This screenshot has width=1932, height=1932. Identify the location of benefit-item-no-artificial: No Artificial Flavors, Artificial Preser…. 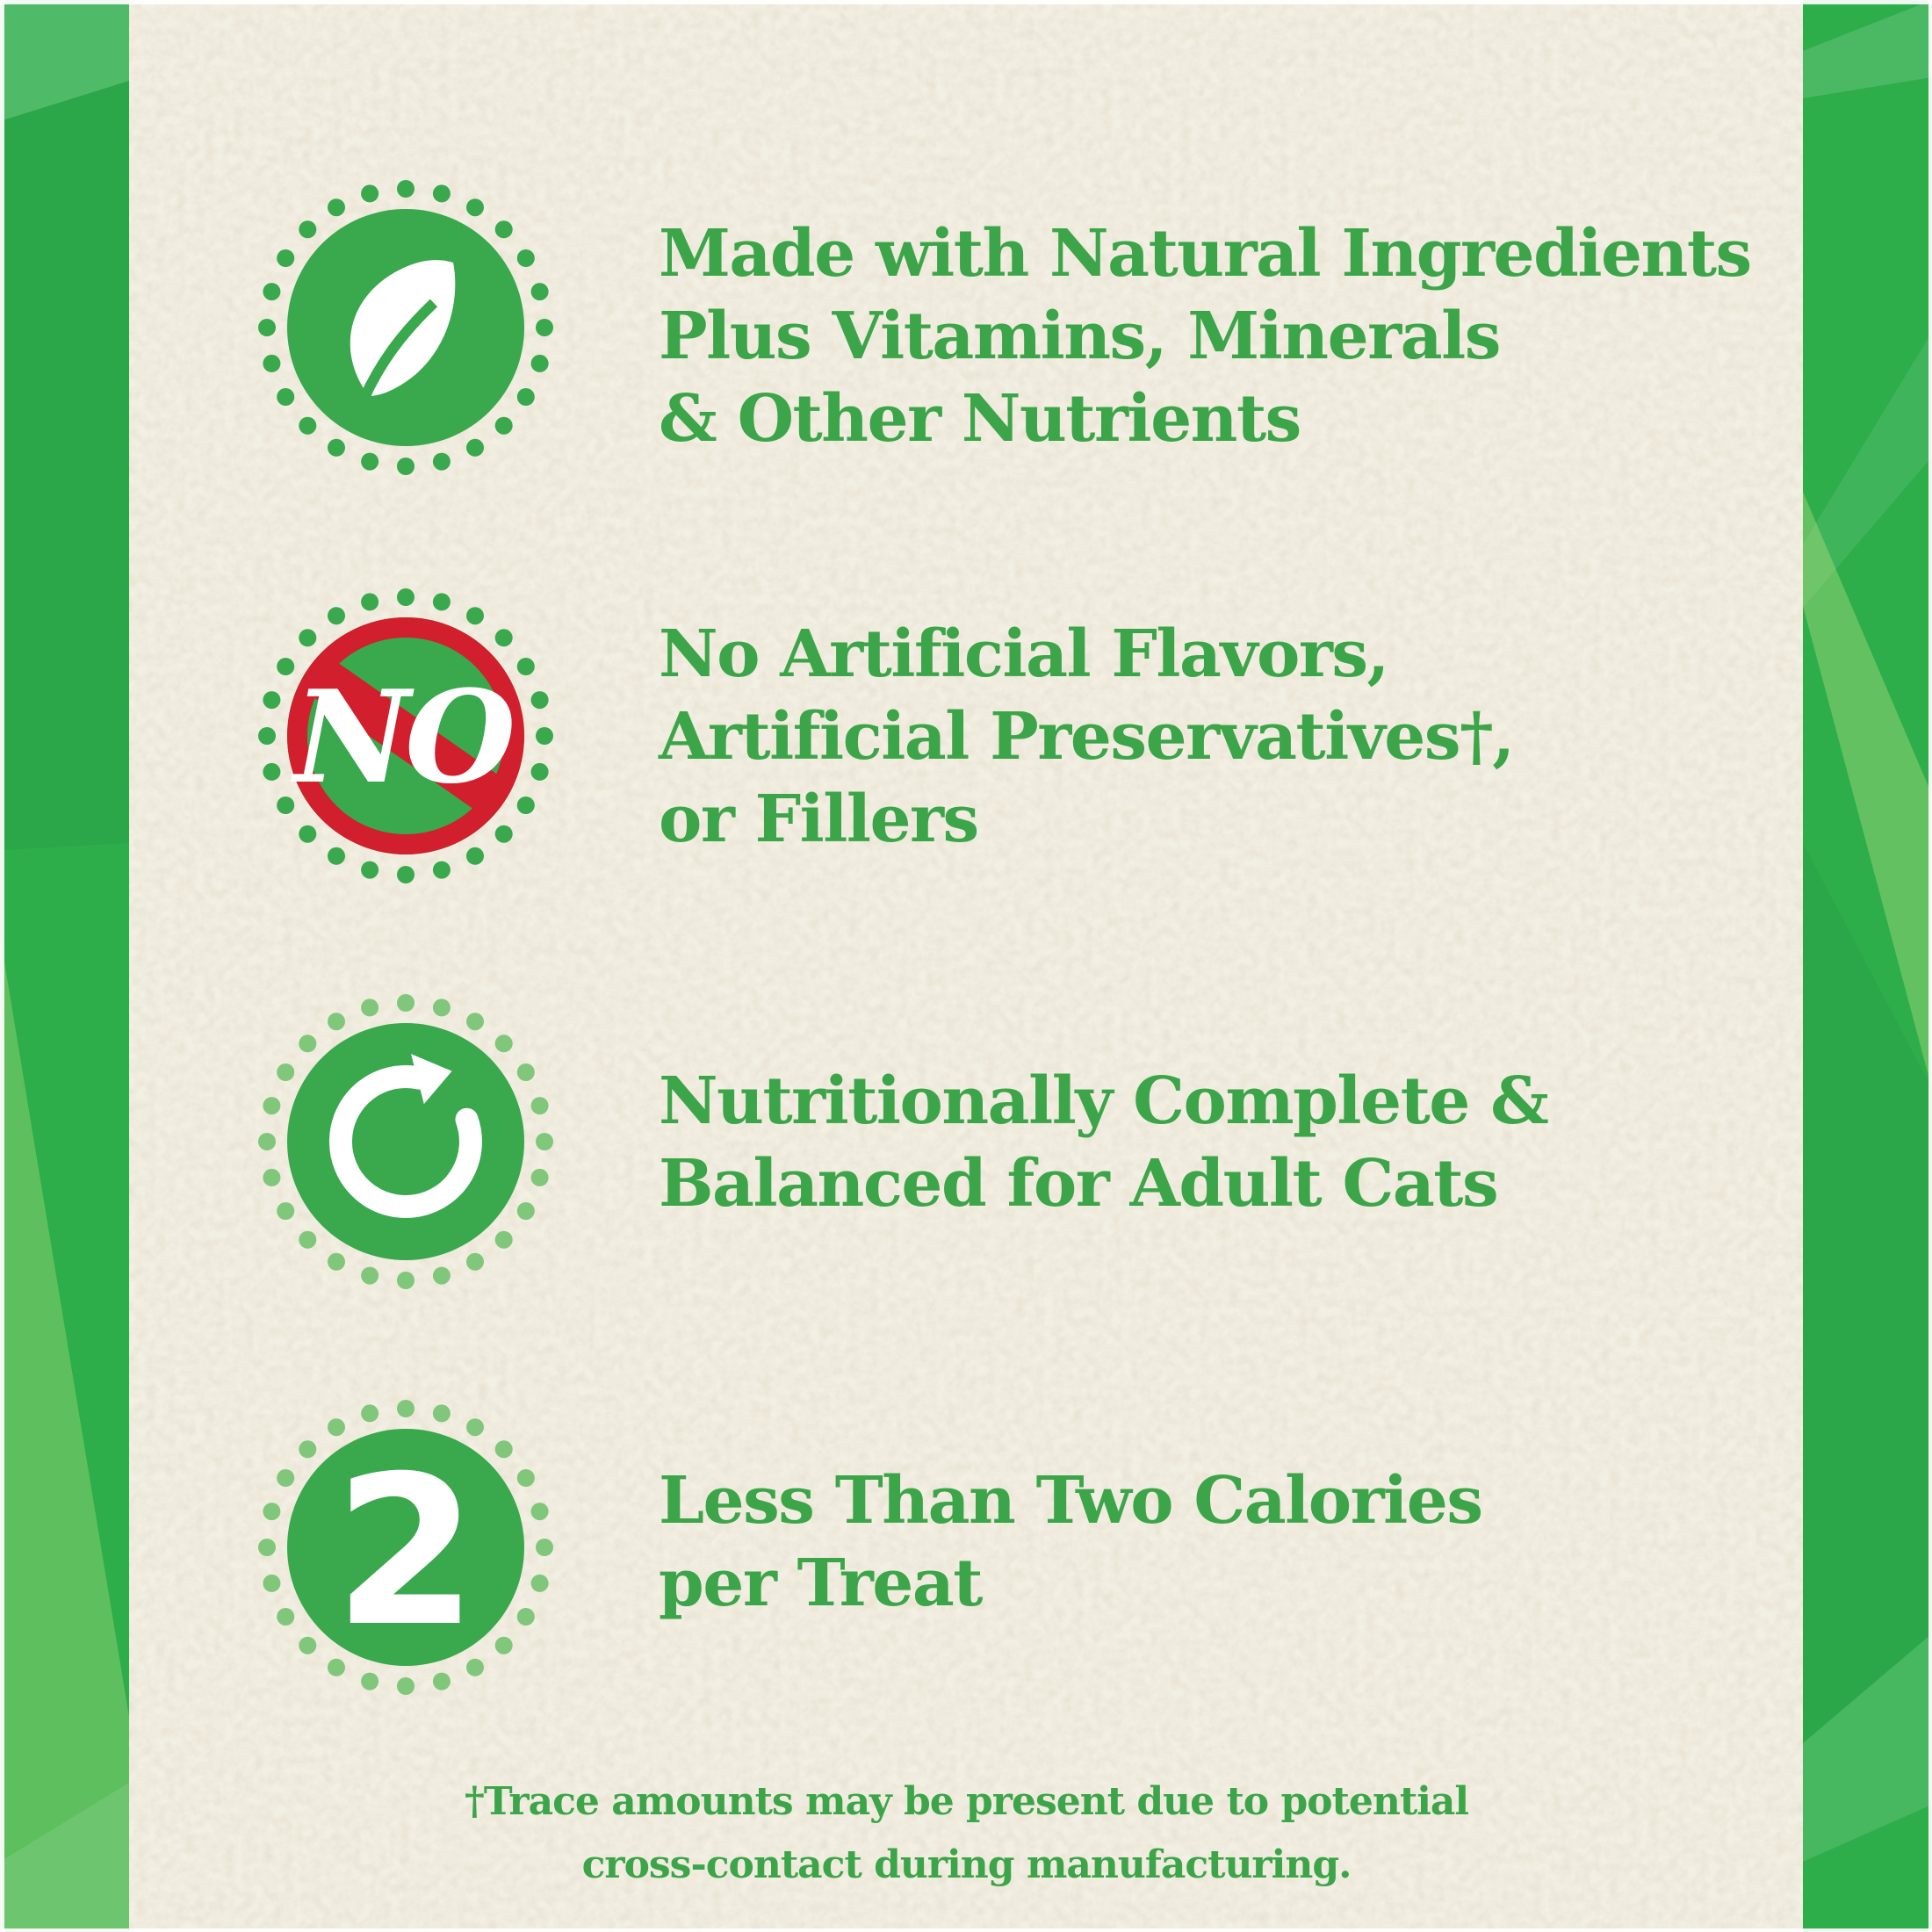
(1087, 737).